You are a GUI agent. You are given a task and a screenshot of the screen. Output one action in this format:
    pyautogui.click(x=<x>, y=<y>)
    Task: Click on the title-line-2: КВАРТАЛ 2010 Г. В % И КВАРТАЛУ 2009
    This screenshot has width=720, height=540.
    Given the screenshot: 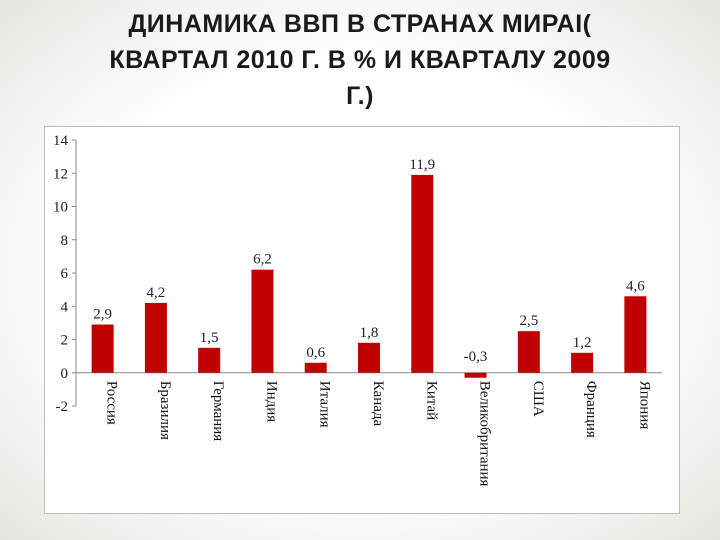 What is the action you would take?
    pyautogui.click(x=360, y=60)
    